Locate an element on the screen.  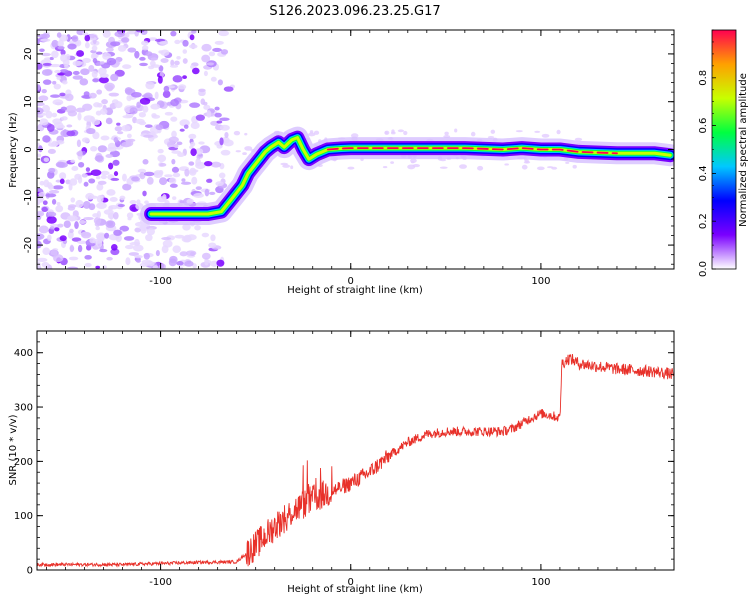
colorbar-gradient is located at coordinates (724, 149).